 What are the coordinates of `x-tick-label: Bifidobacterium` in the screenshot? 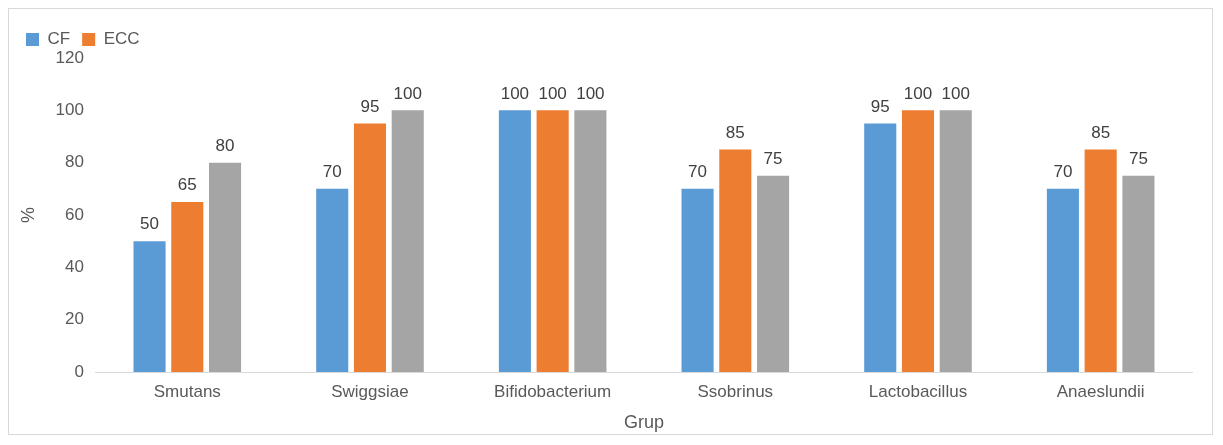 It's located at (553, 391).